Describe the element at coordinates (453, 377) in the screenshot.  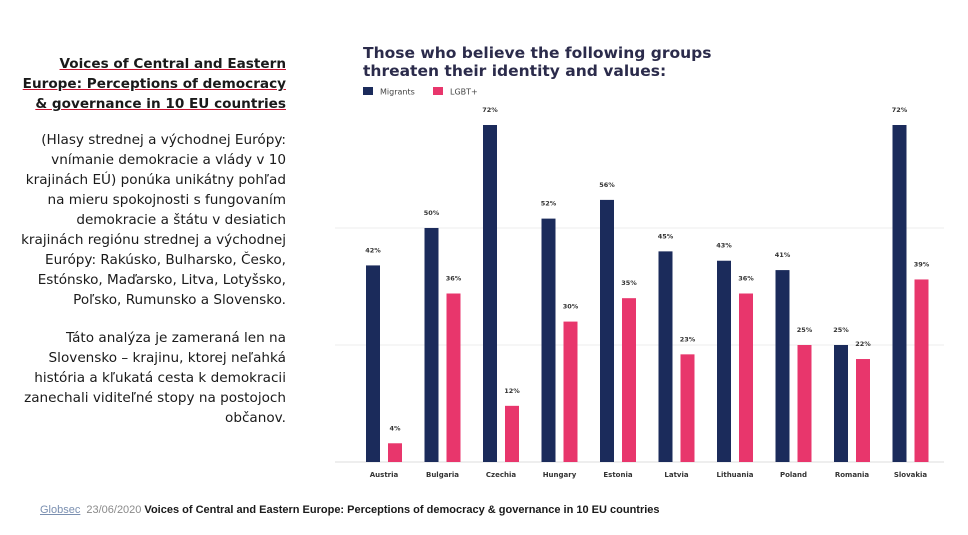
I see `bar-lgbt-bulgaria` at that location.